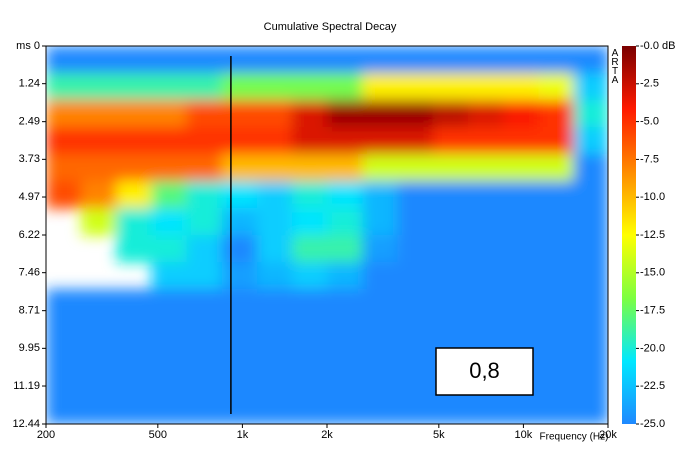 Image resolution: width=696 pixels, height=454 pixels. I want to click on colorbar-tick-label: -20.0, so click(652, 348).